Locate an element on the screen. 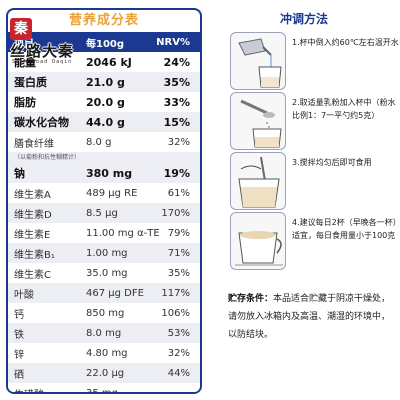  prep-step-1: 1.杯中倒入约60℃左右温开水 is located at coordinates (315, 64).